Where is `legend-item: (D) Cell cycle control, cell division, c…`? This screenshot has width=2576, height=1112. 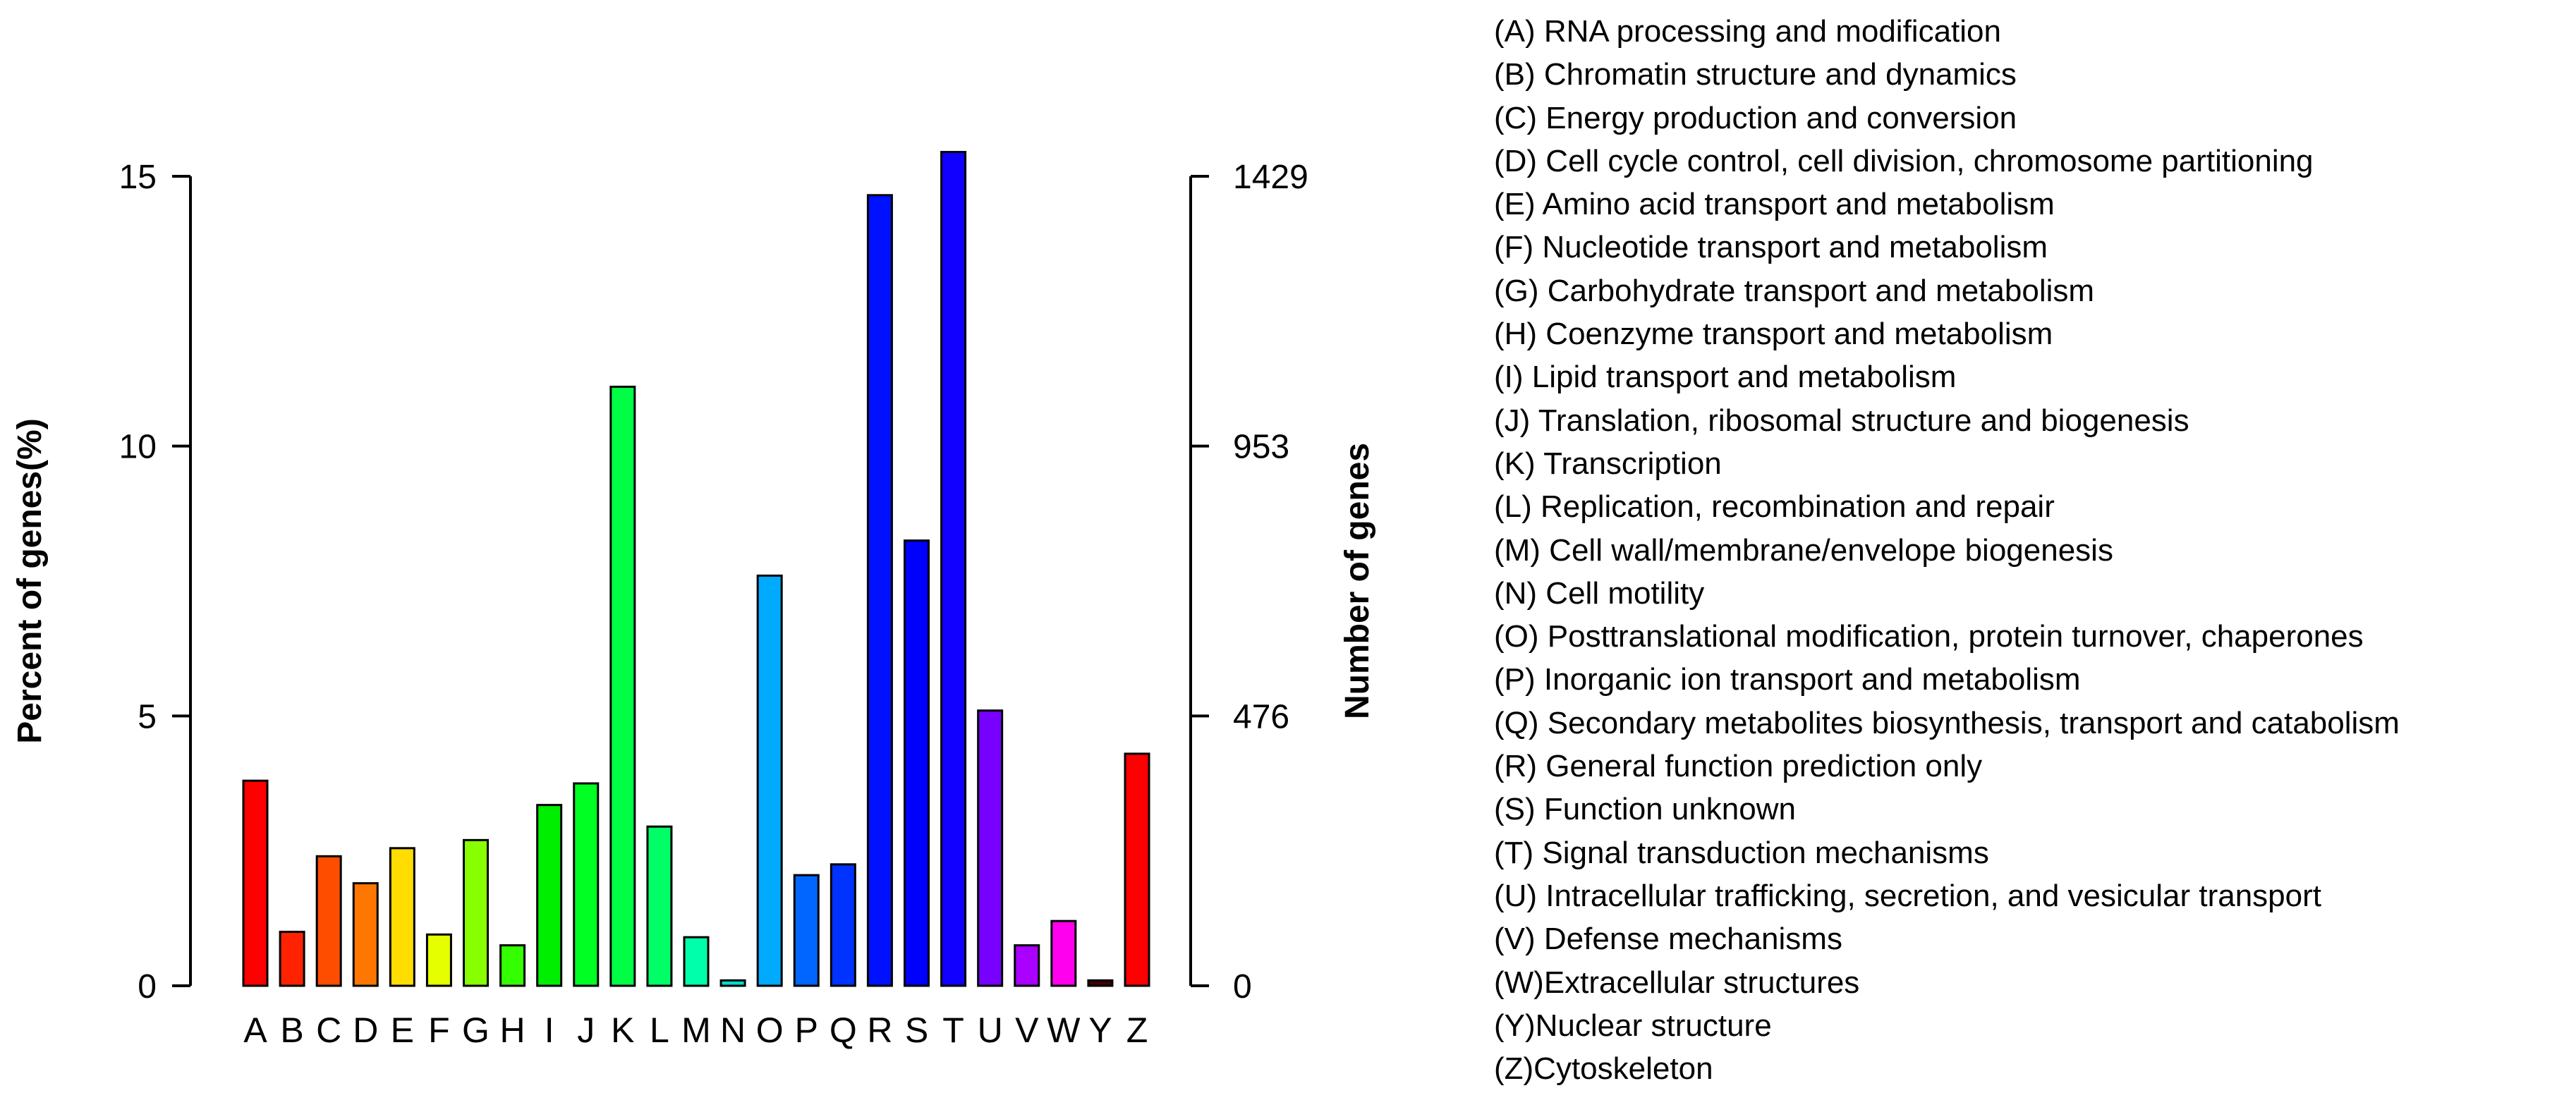 legend-item: (D) Cell cycle control, cell division, c… is located at coordinates (1904, 160).